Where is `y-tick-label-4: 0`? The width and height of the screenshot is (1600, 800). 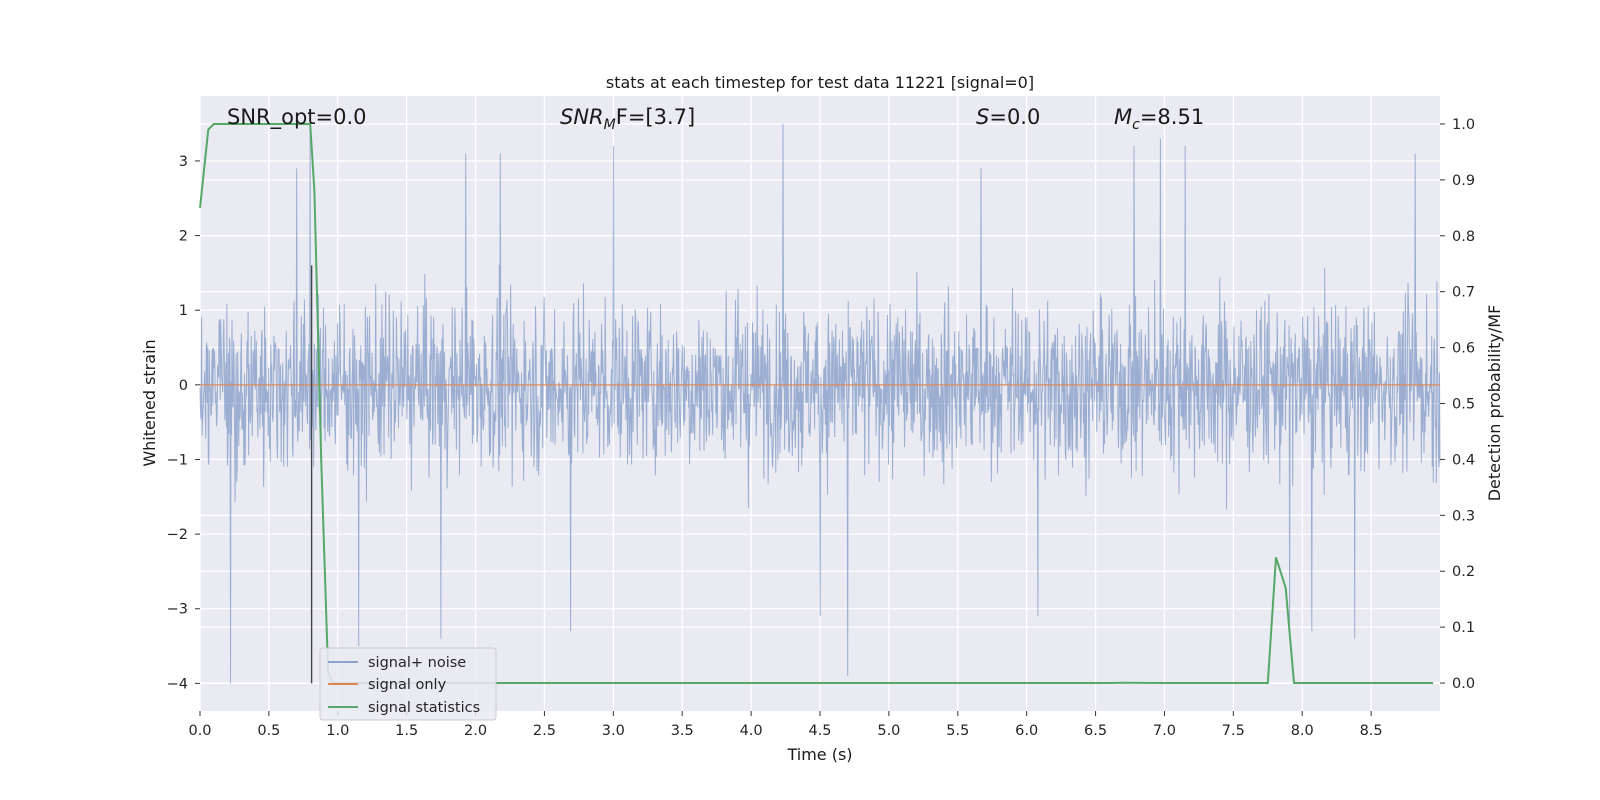
y-tick-label-4: 0 is located at coordinates (183, 386).